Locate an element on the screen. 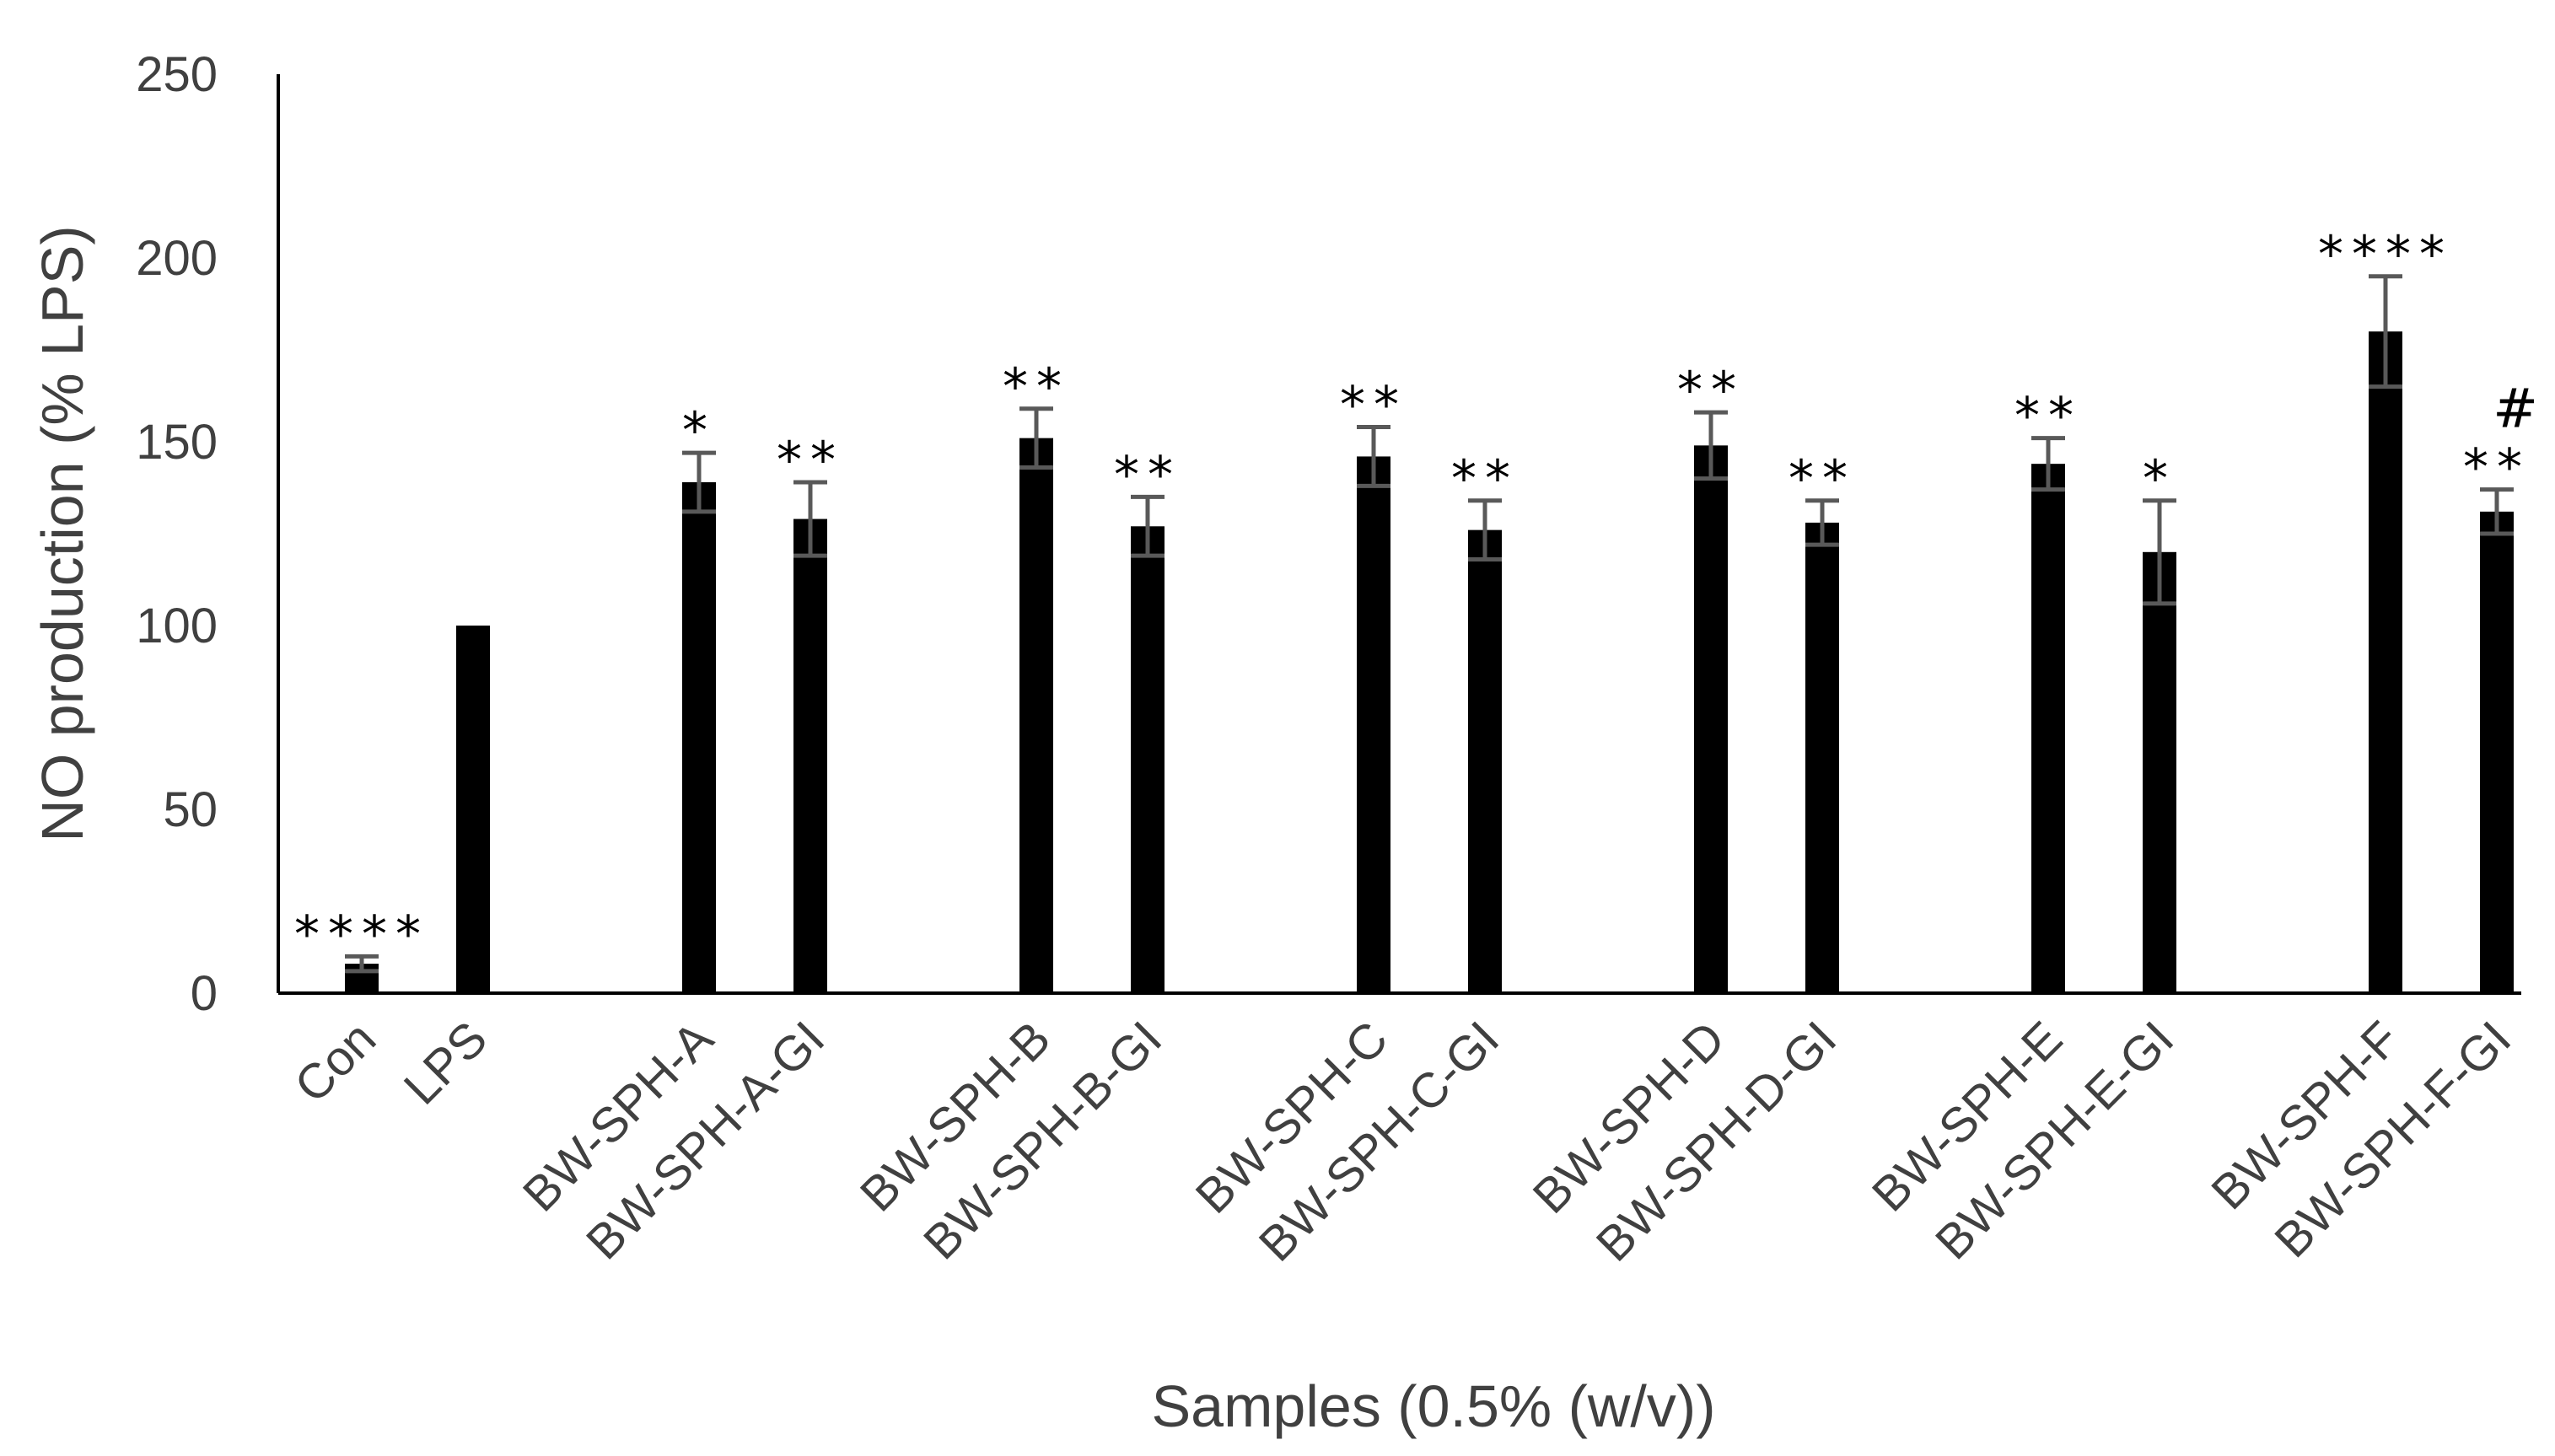 Image resolution: width=2555 pixels, height=1456 pixels. y-tick-label: 100 is located at coordinates (177, 626).